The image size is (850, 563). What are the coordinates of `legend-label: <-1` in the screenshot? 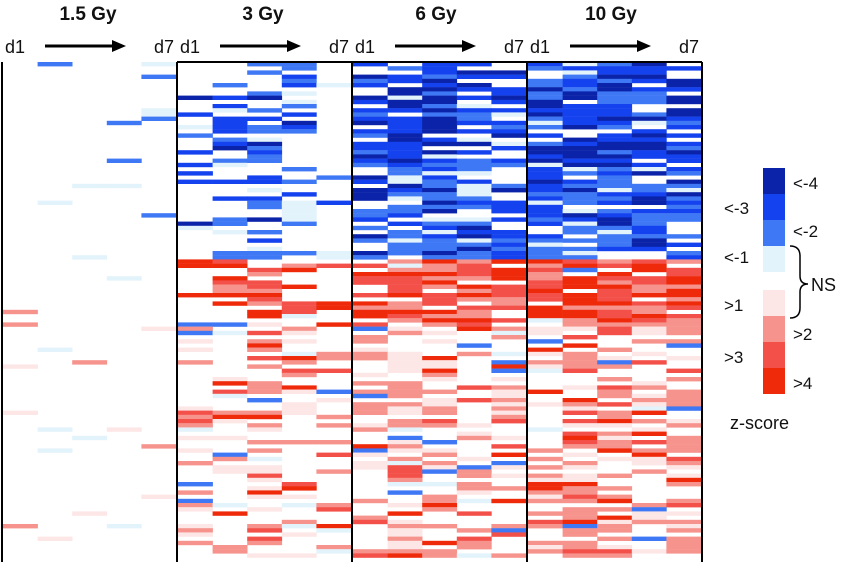 It's located at (736, 257).